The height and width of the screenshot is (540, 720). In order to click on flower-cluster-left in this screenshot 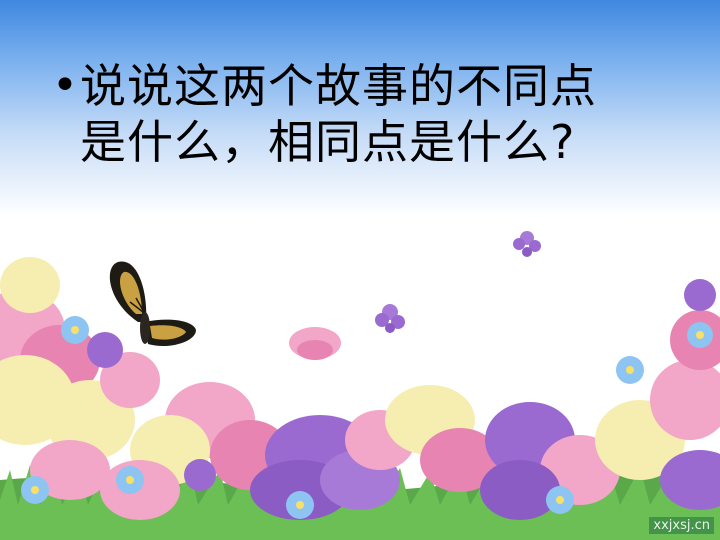, I will do `click(80, 380)`.